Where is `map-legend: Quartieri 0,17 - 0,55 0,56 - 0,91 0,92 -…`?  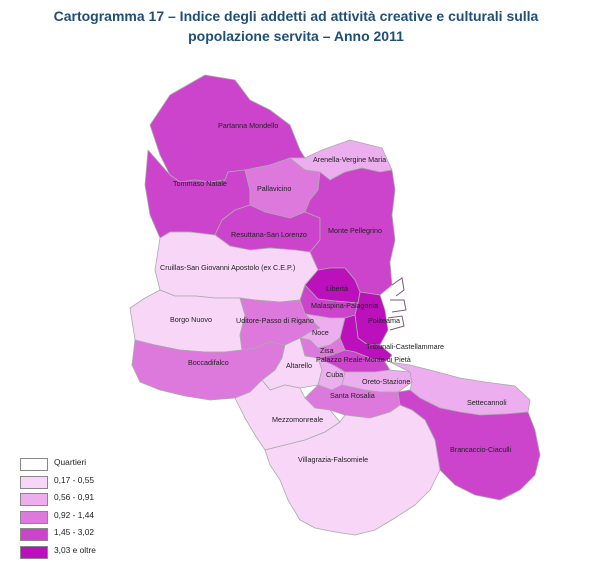 map-legend: Quartieri 0,17 - 0,55 0,56 - 0,91 0,92 -… is located at coordinates (78, 508).